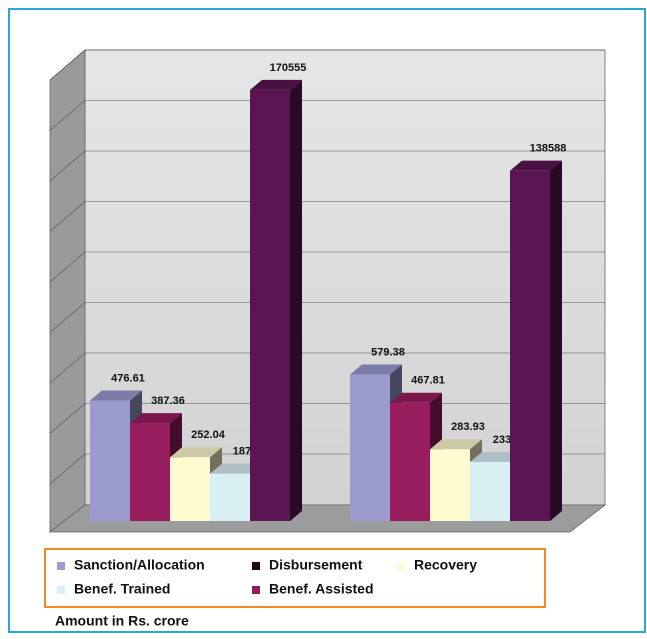  Describe the element at coordinates (428, 381) in the screenshot. I see `data-label: 467.81` at that location.